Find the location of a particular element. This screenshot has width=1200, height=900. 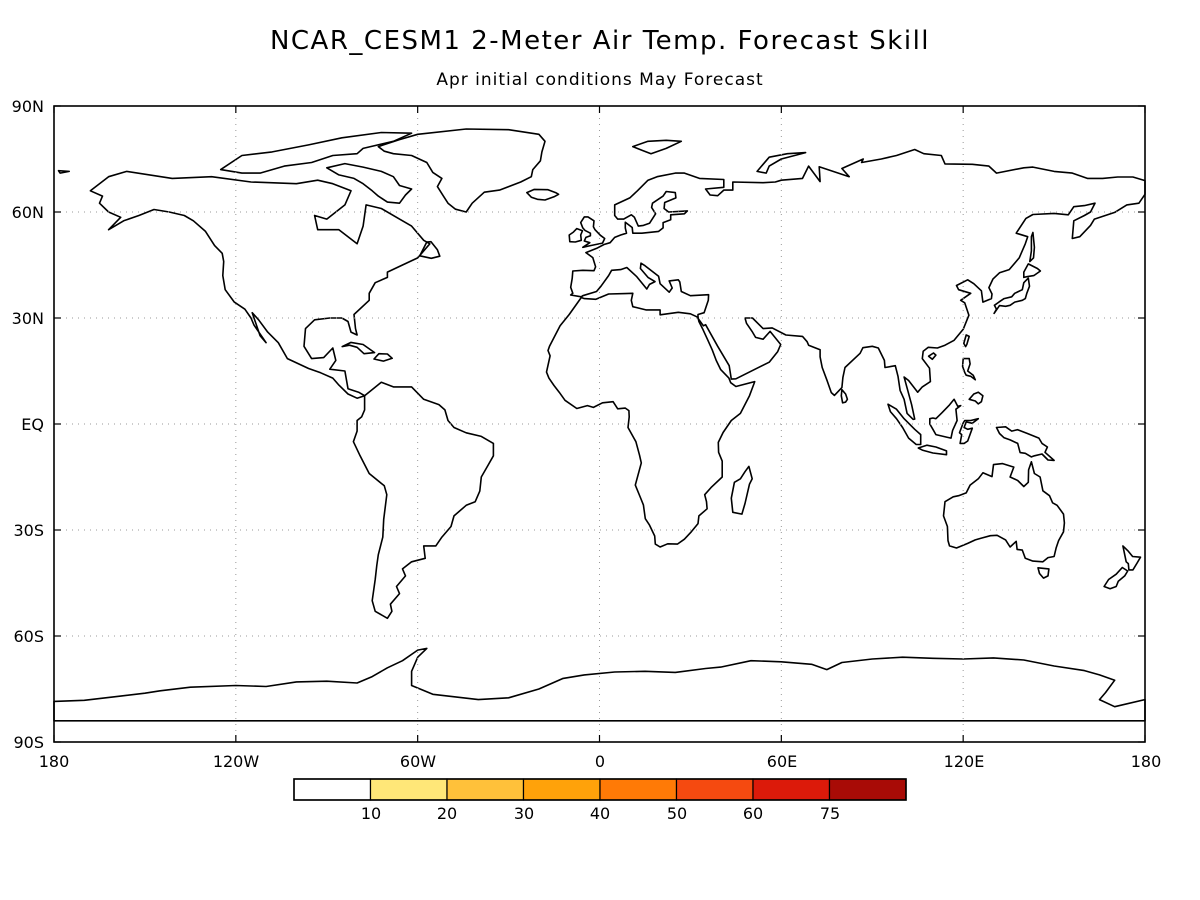

coastline-borneo is located at coordinates (945, 418).